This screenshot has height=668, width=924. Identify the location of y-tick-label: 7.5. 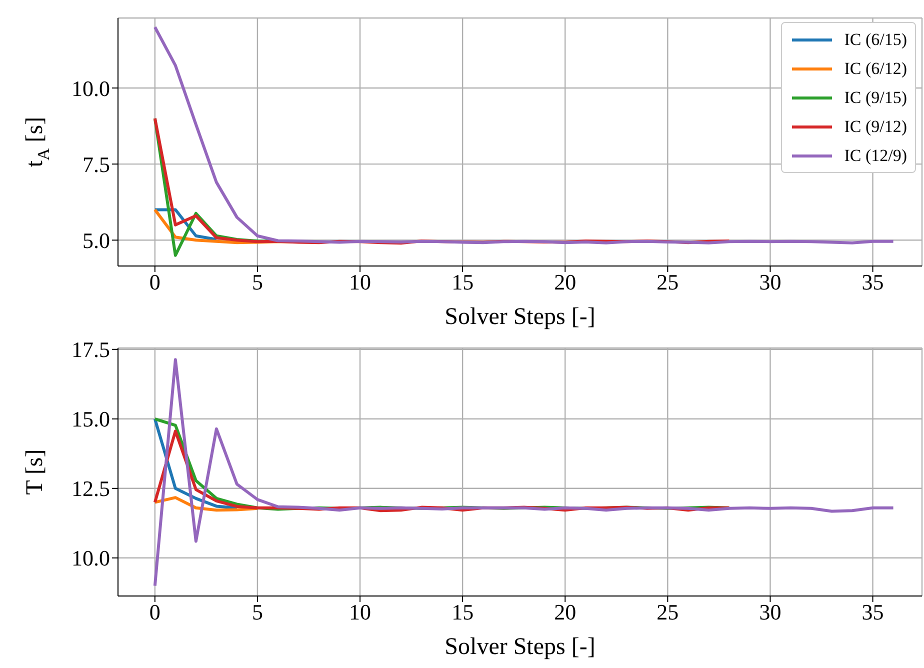
(96, 164).